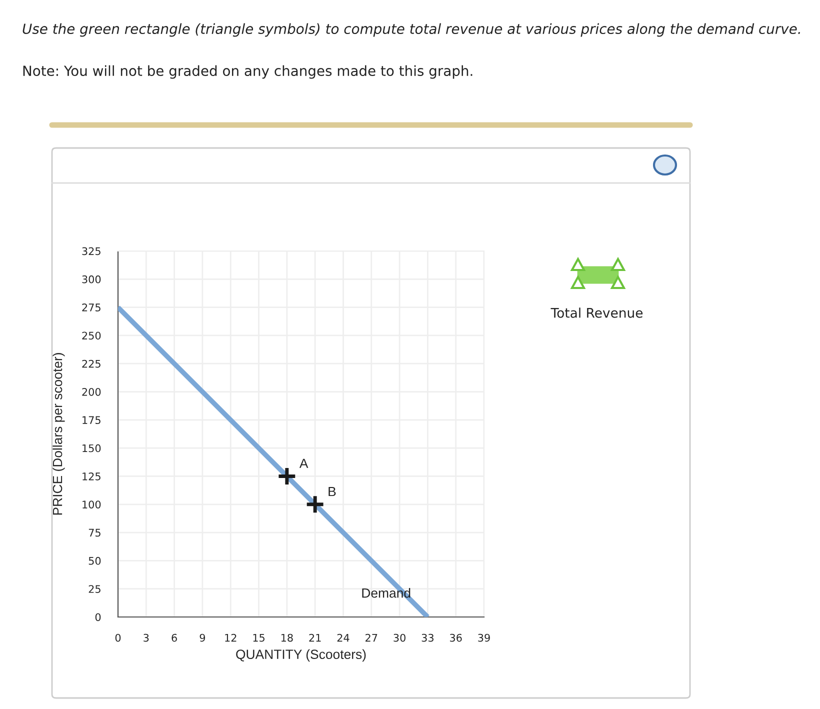  I want to click on y-tick-label: 0, so click(98, 617).